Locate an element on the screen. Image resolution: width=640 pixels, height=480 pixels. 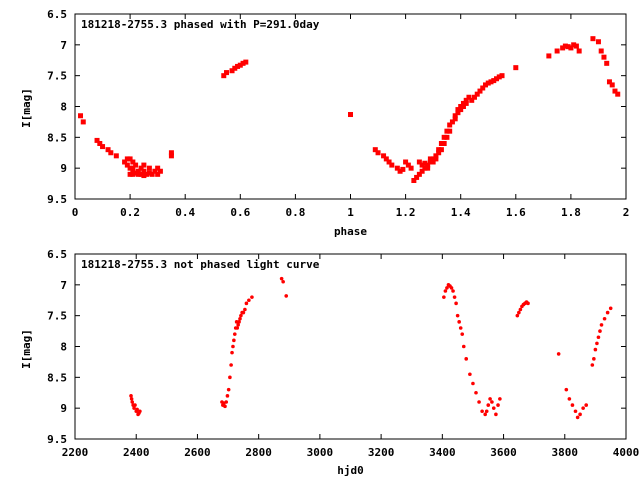
x-tick-label: 0.8 is located at coordinates (295, 212).